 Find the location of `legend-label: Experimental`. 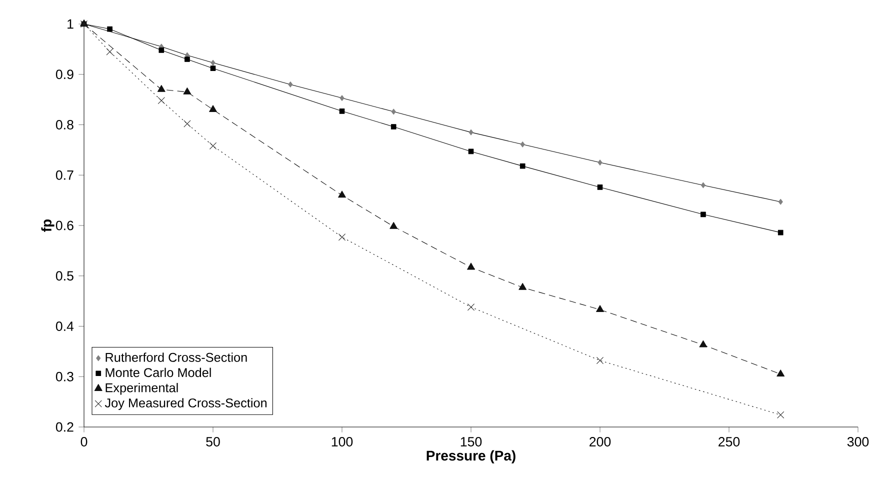

legend-label: Experimental is located at coordinates (142, 388).